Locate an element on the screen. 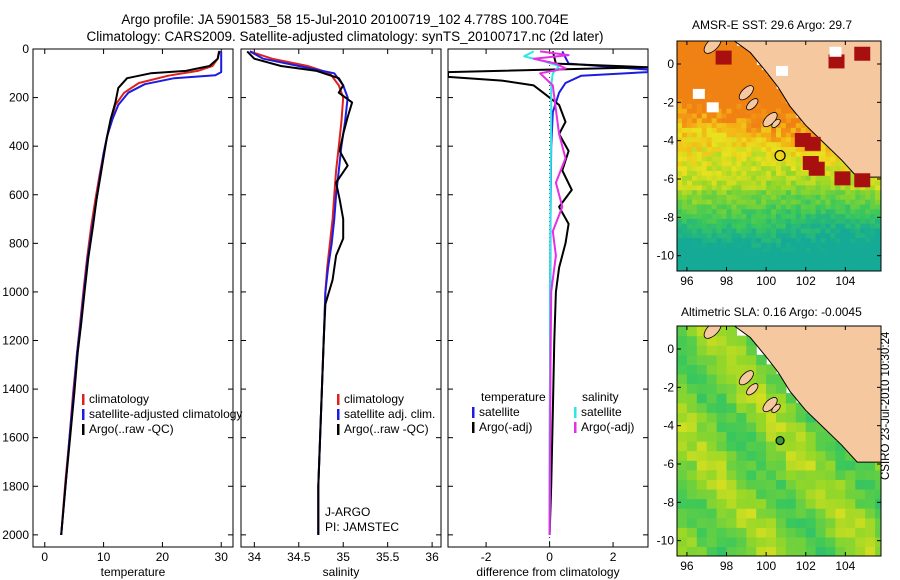 The image size is (900, 580). island is located at coordinates (746, 378).